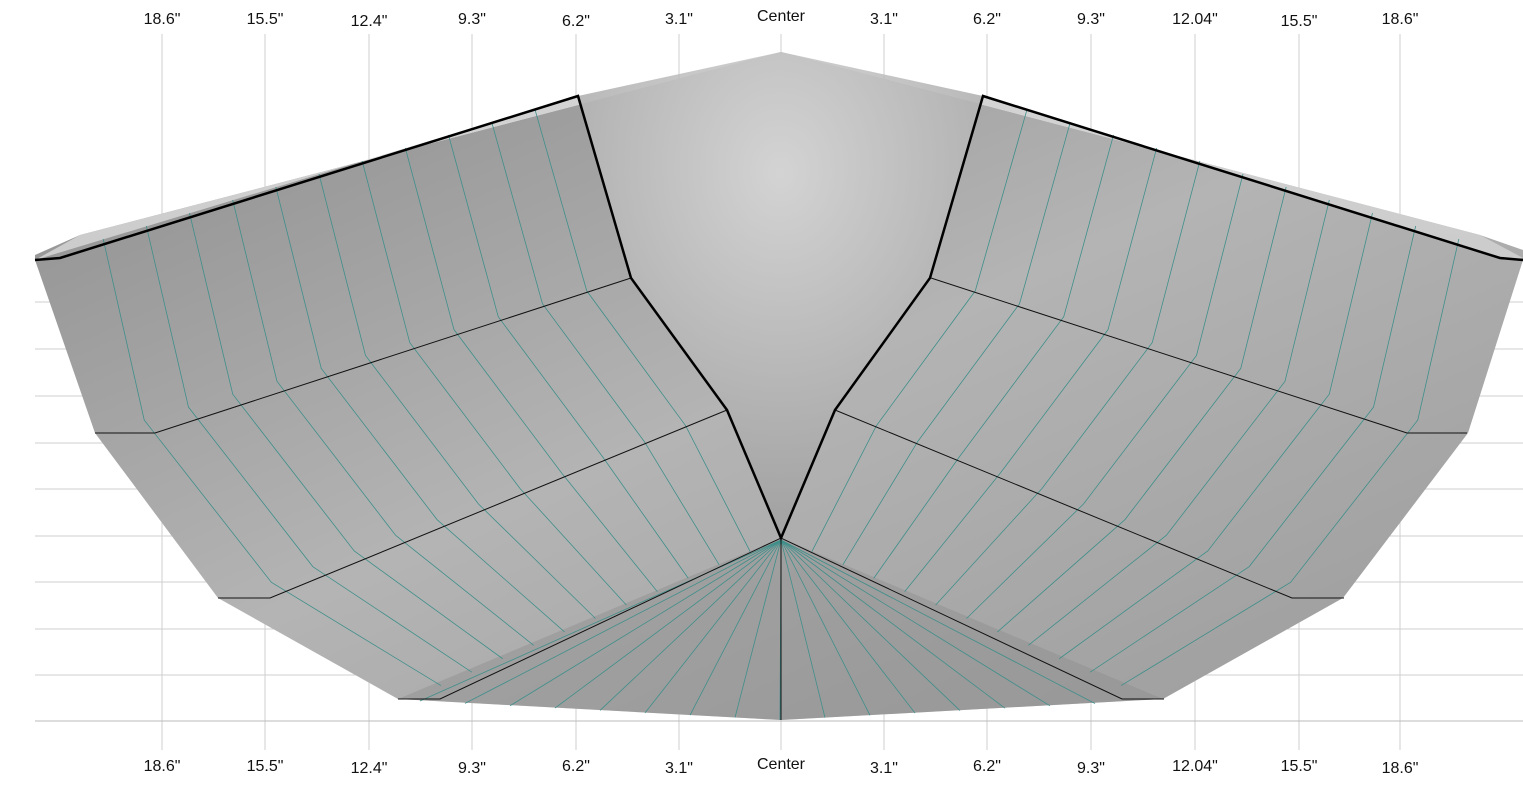 Image resolution: width=1523 pixels, height=792 pixels. Describe the element at coordinates (369, 21) in the screenshot. I see `top-station-label: 12.4"` at that location.